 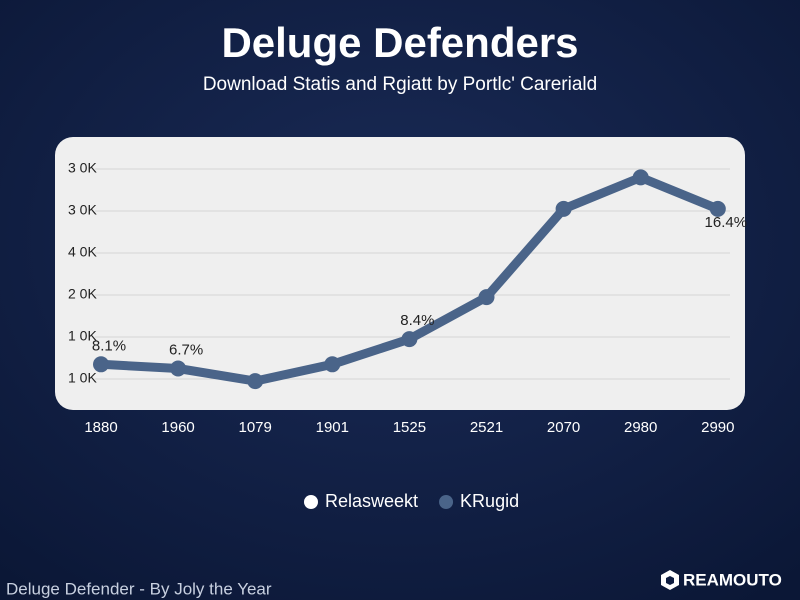 What do you see at coordinates (489, 501) in the screenshot?
I see `legend-label: KRugid` at bounding box center [489, 501].